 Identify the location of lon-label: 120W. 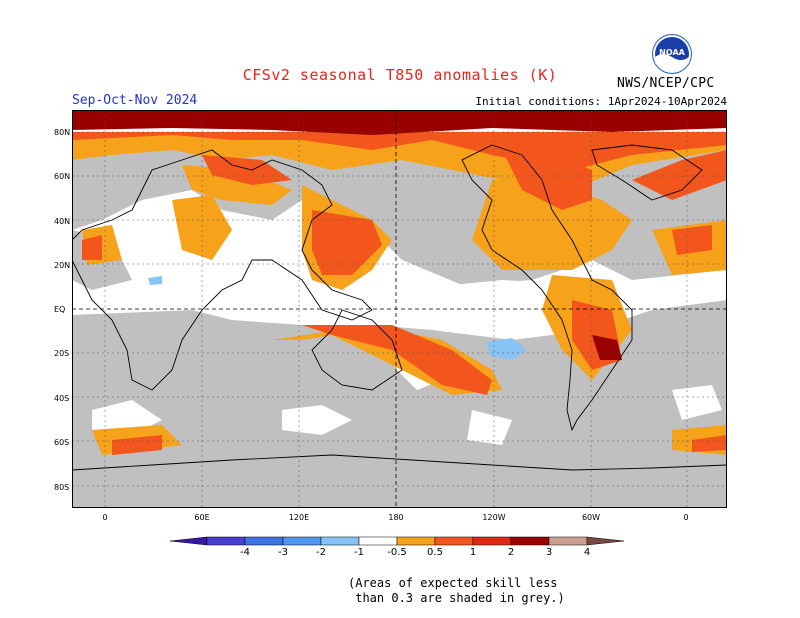
(494, 517).